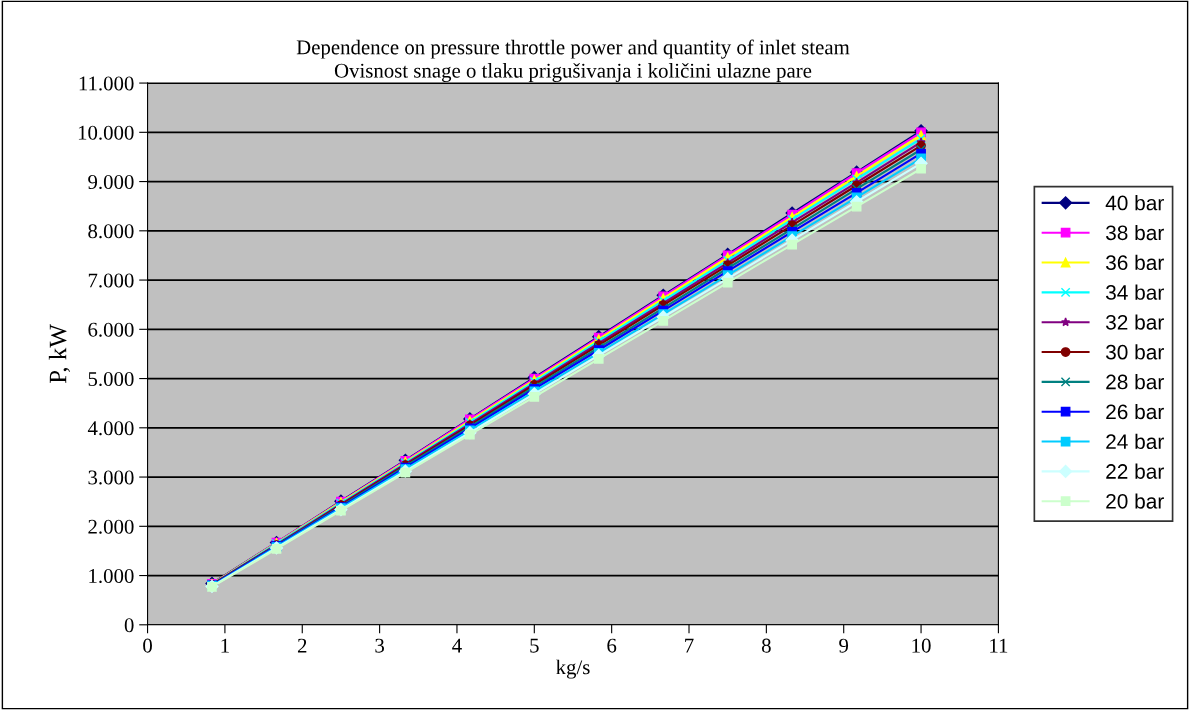  Describe the element at coordinates (1134, 322) in the screenshot. I see `legend-label: 32 bar` at that location.